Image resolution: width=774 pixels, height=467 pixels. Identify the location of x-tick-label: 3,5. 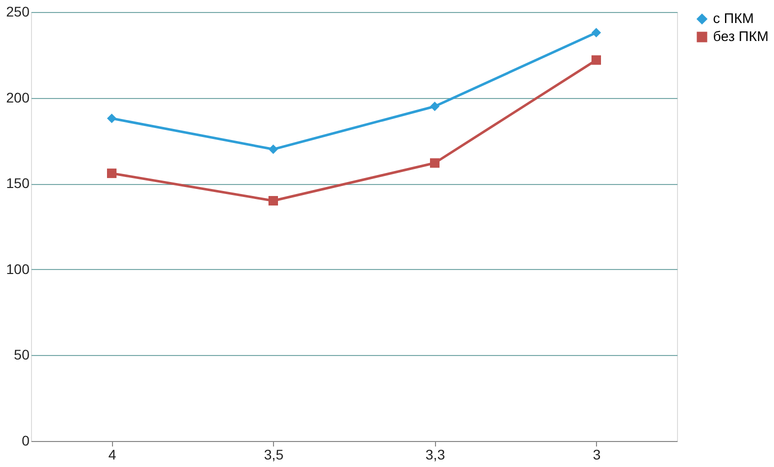
(274, 454).